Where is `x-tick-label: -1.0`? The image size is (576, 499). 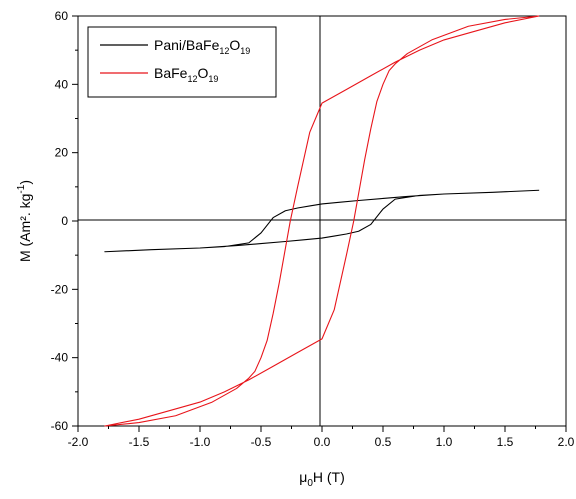 x-tick-label: -1.0 is located at coordinates (200, 442).